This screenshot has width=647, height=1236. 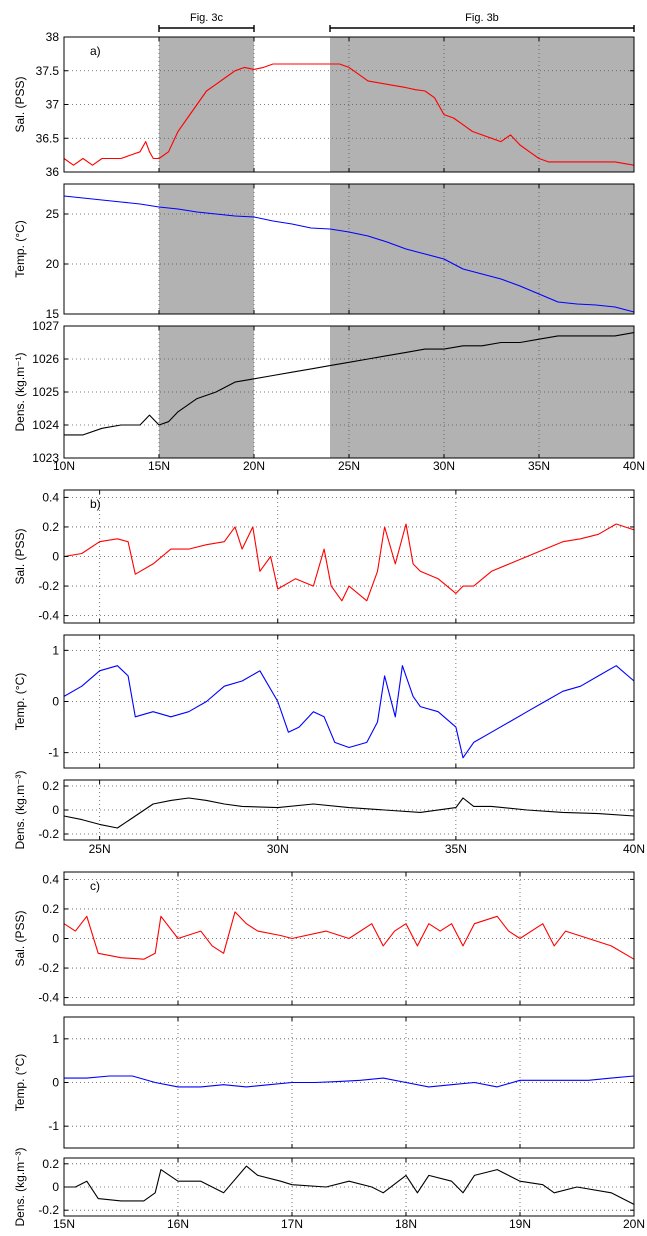 What do you see at coordinates (53, 172) in the screenshot?
I see `y-tick-label: 36` at bounding box center [53, 172].